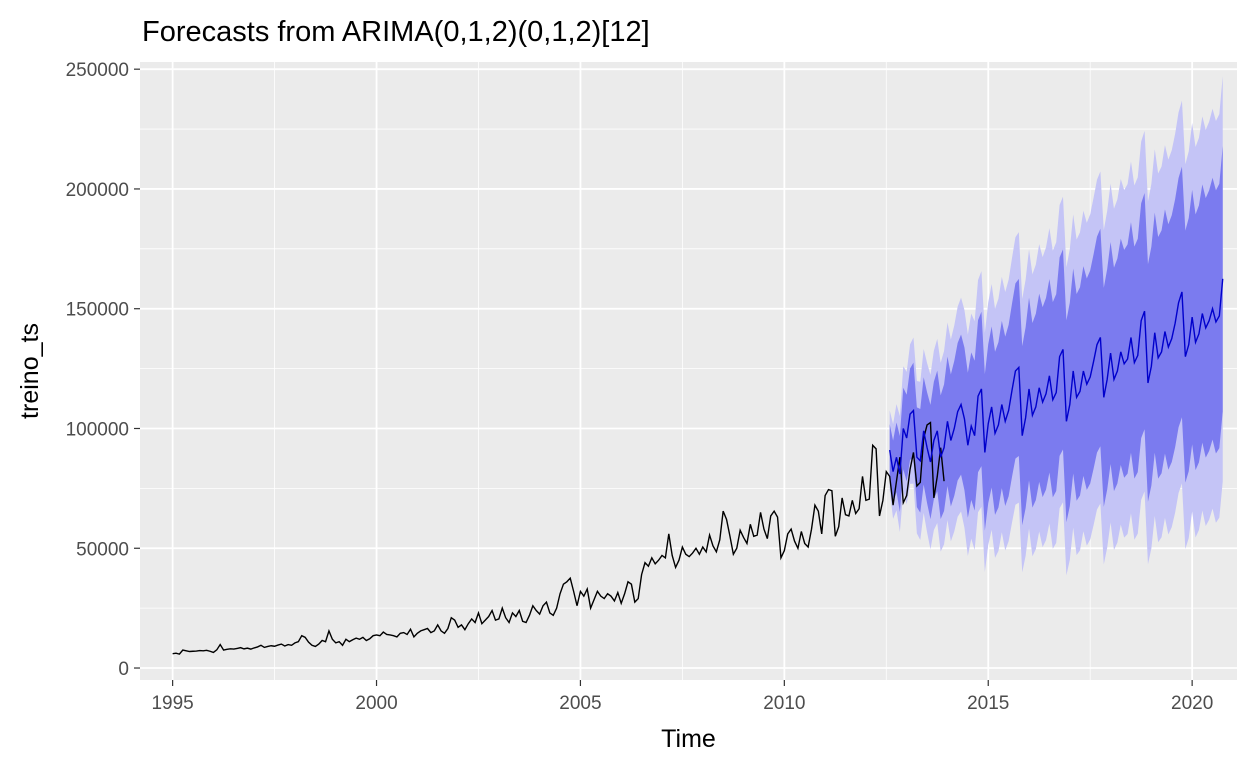  I want to click on y-tick-label: 0, so click(123, 669).